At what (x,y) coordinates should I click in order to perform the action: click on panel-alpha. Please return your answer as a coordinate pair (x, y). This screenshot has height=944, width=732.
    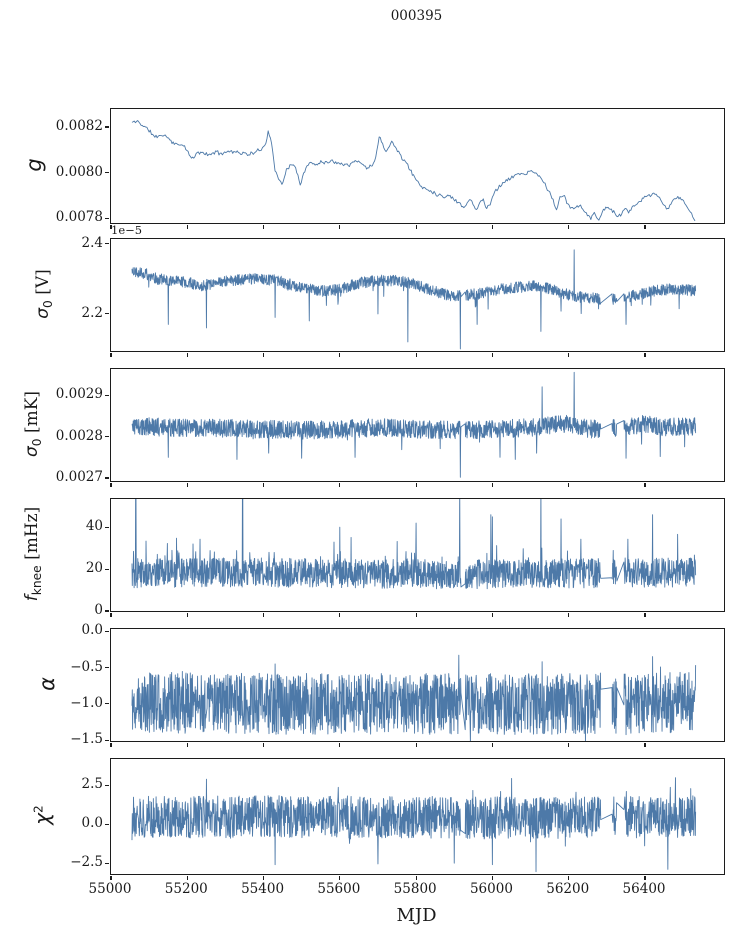
    Looking at the image, I should click on (415, 687).